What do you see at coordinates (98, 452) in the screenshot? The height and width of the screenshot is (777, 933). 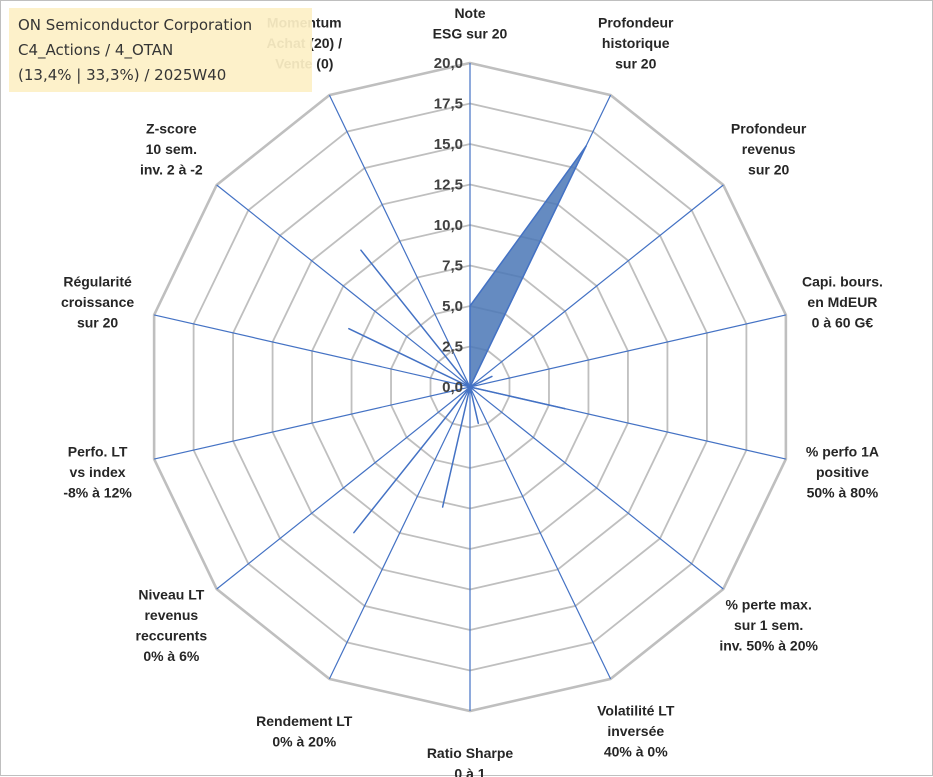 I see `axis-label-10-line-0: Perfo. LT` at bounding box center [98, 452].